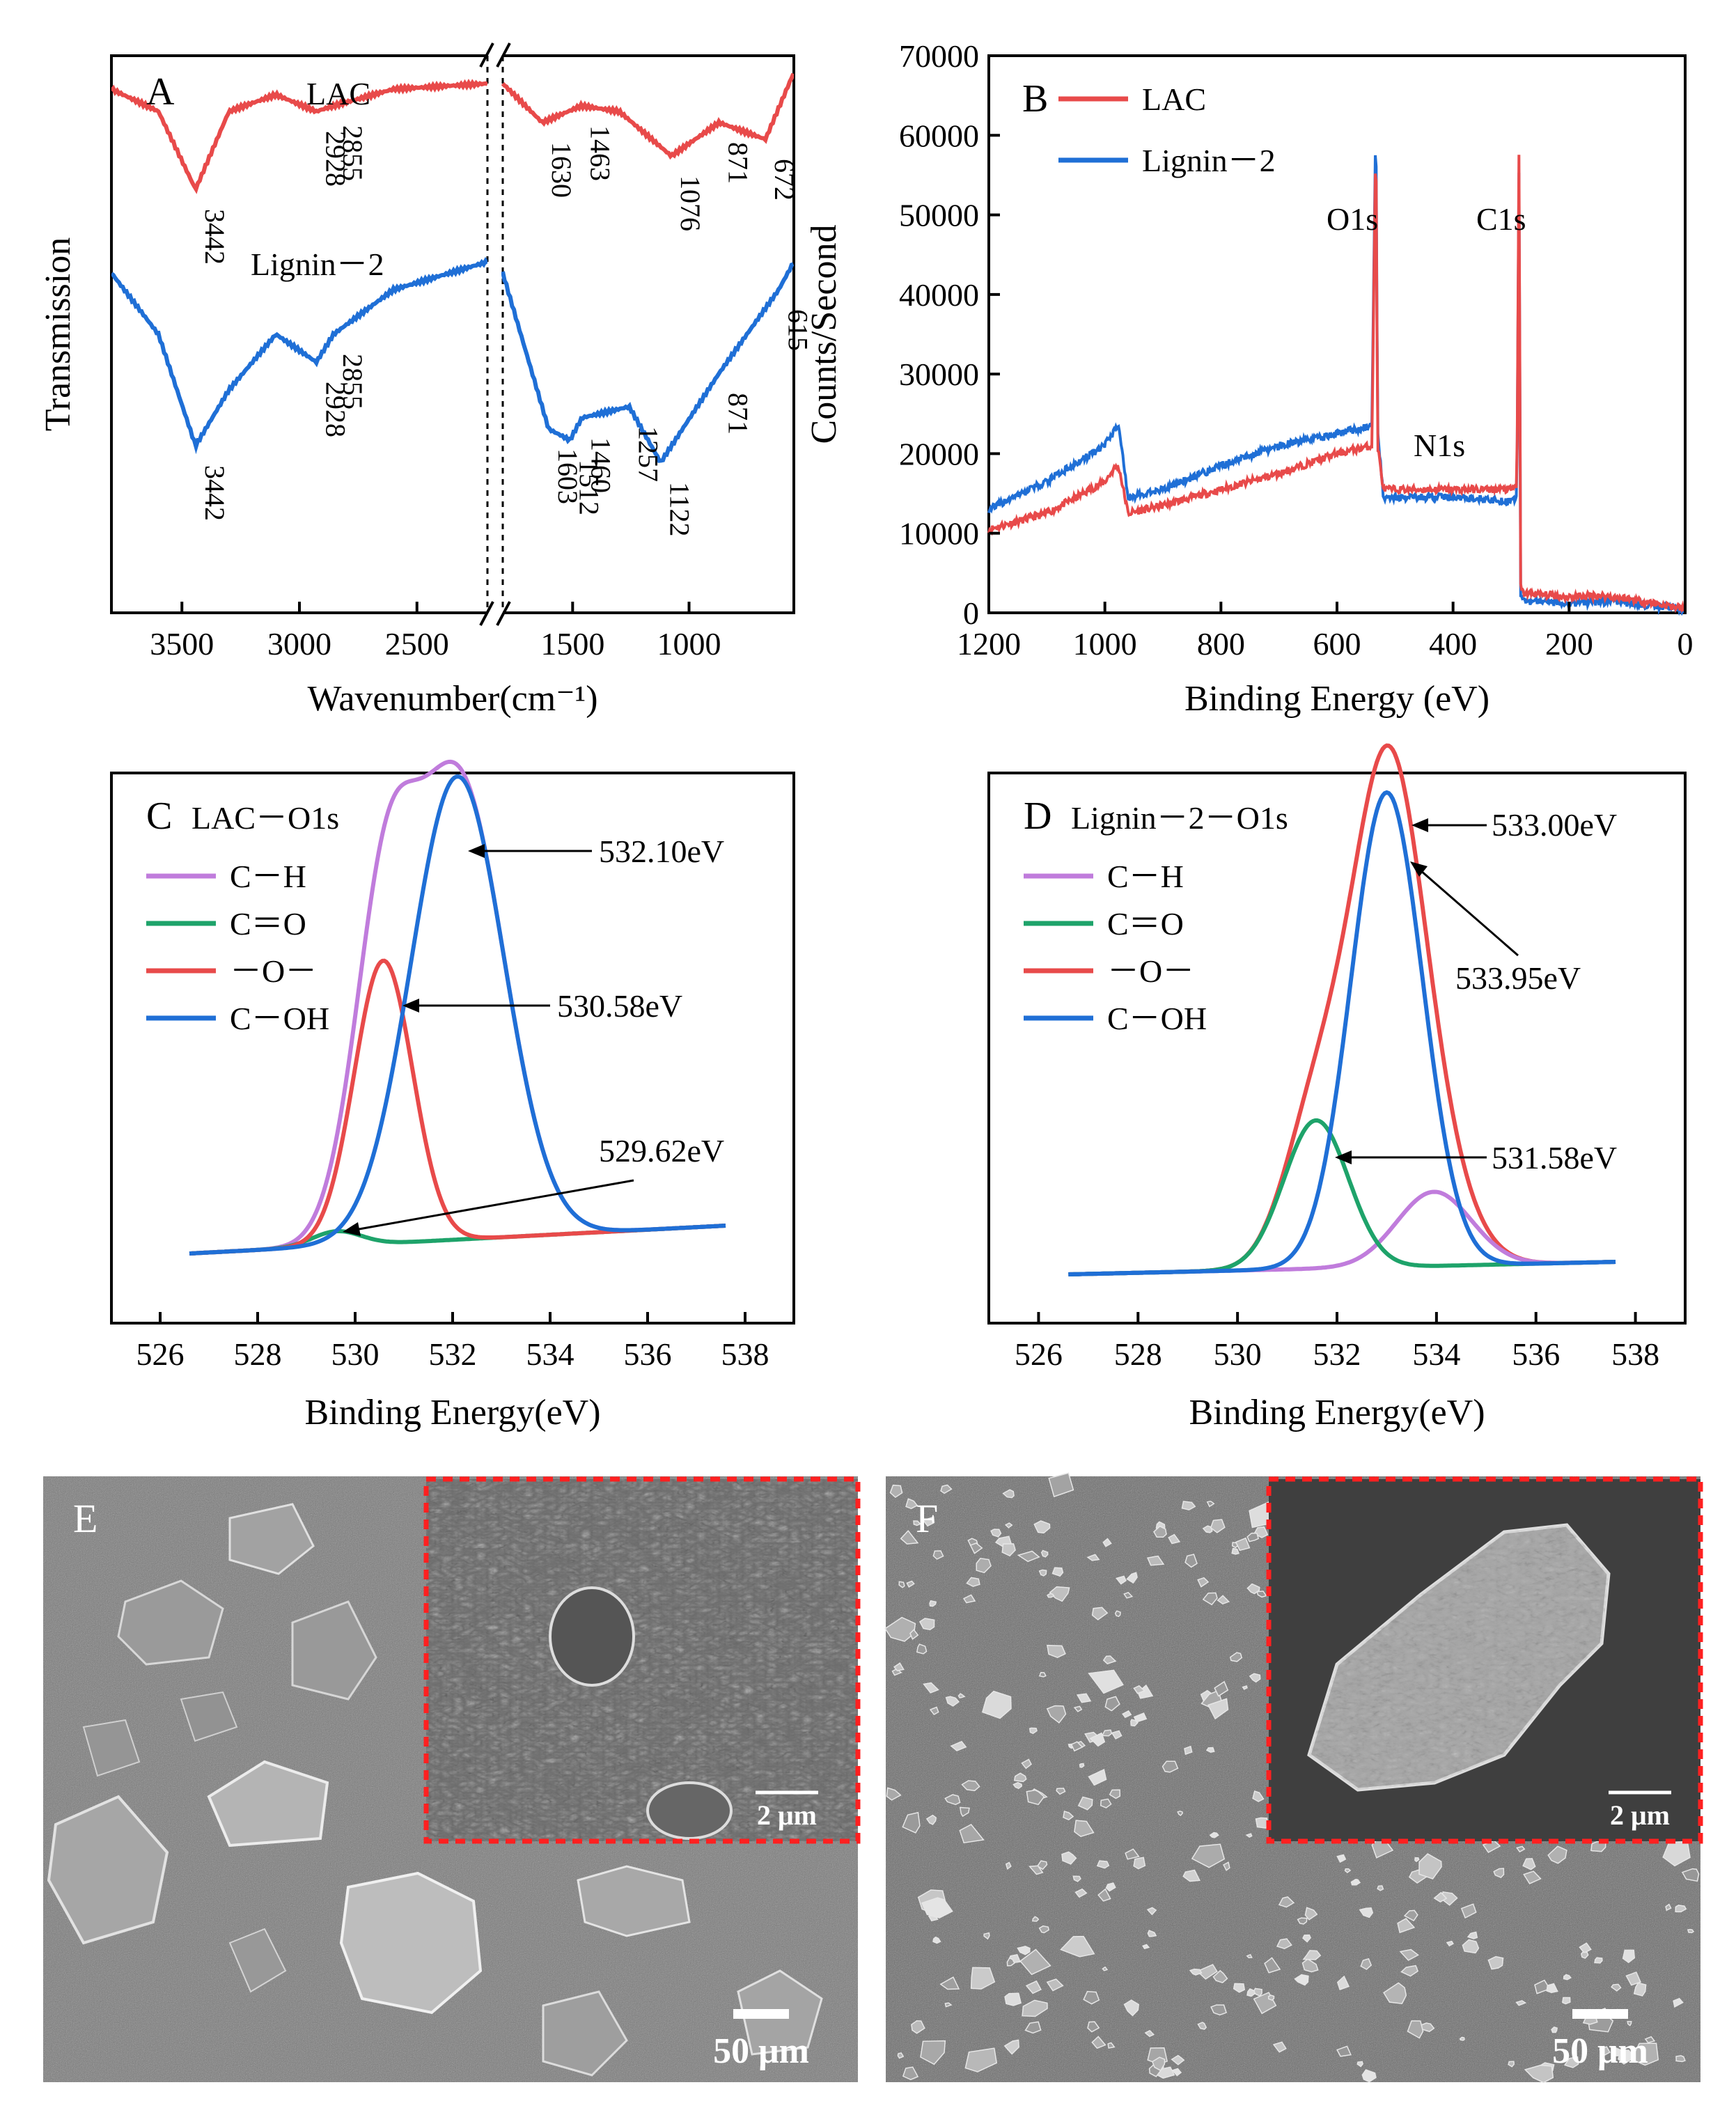 This screenshot has height=2117, width=1736. Describe the element at coordinates (435, 632) in the screenshot. I see `panel-a-x-ticks: 3500 3000 2500 1500 1000` at that location.